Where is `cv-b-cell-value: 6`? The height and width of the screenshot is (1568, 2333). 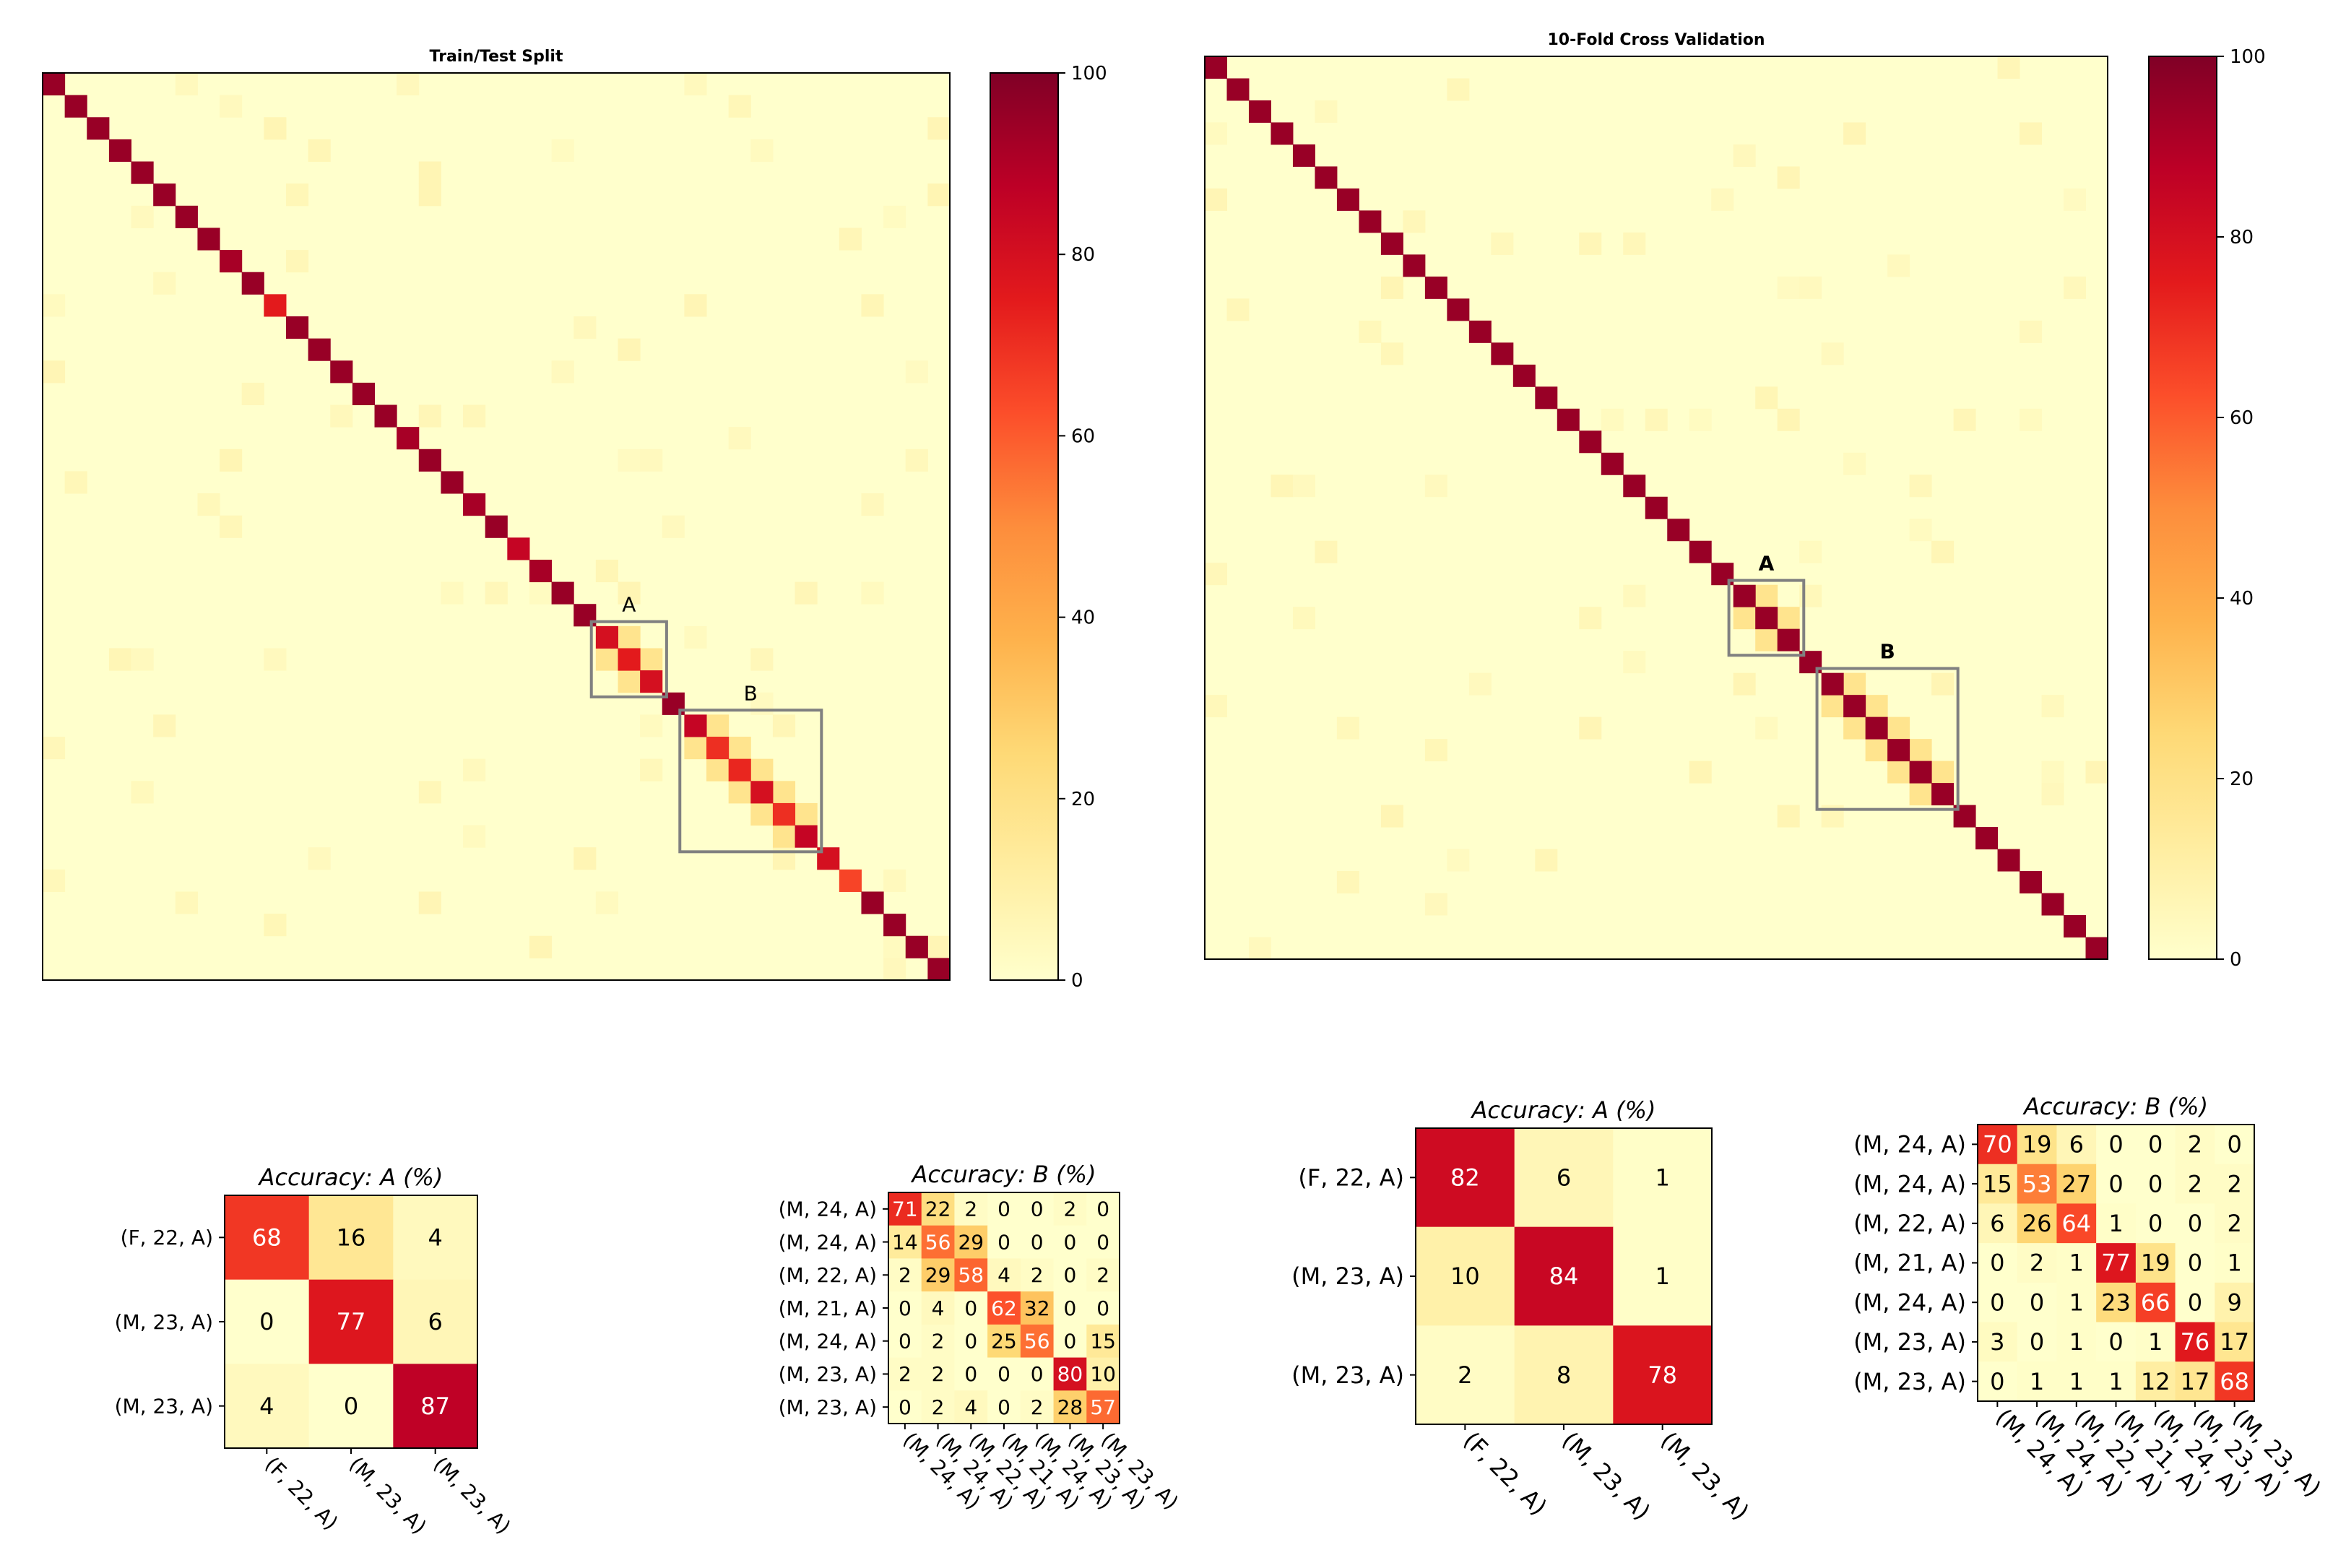
cv-b-cell-value: 6 is located at coordinates (1997, 1223).